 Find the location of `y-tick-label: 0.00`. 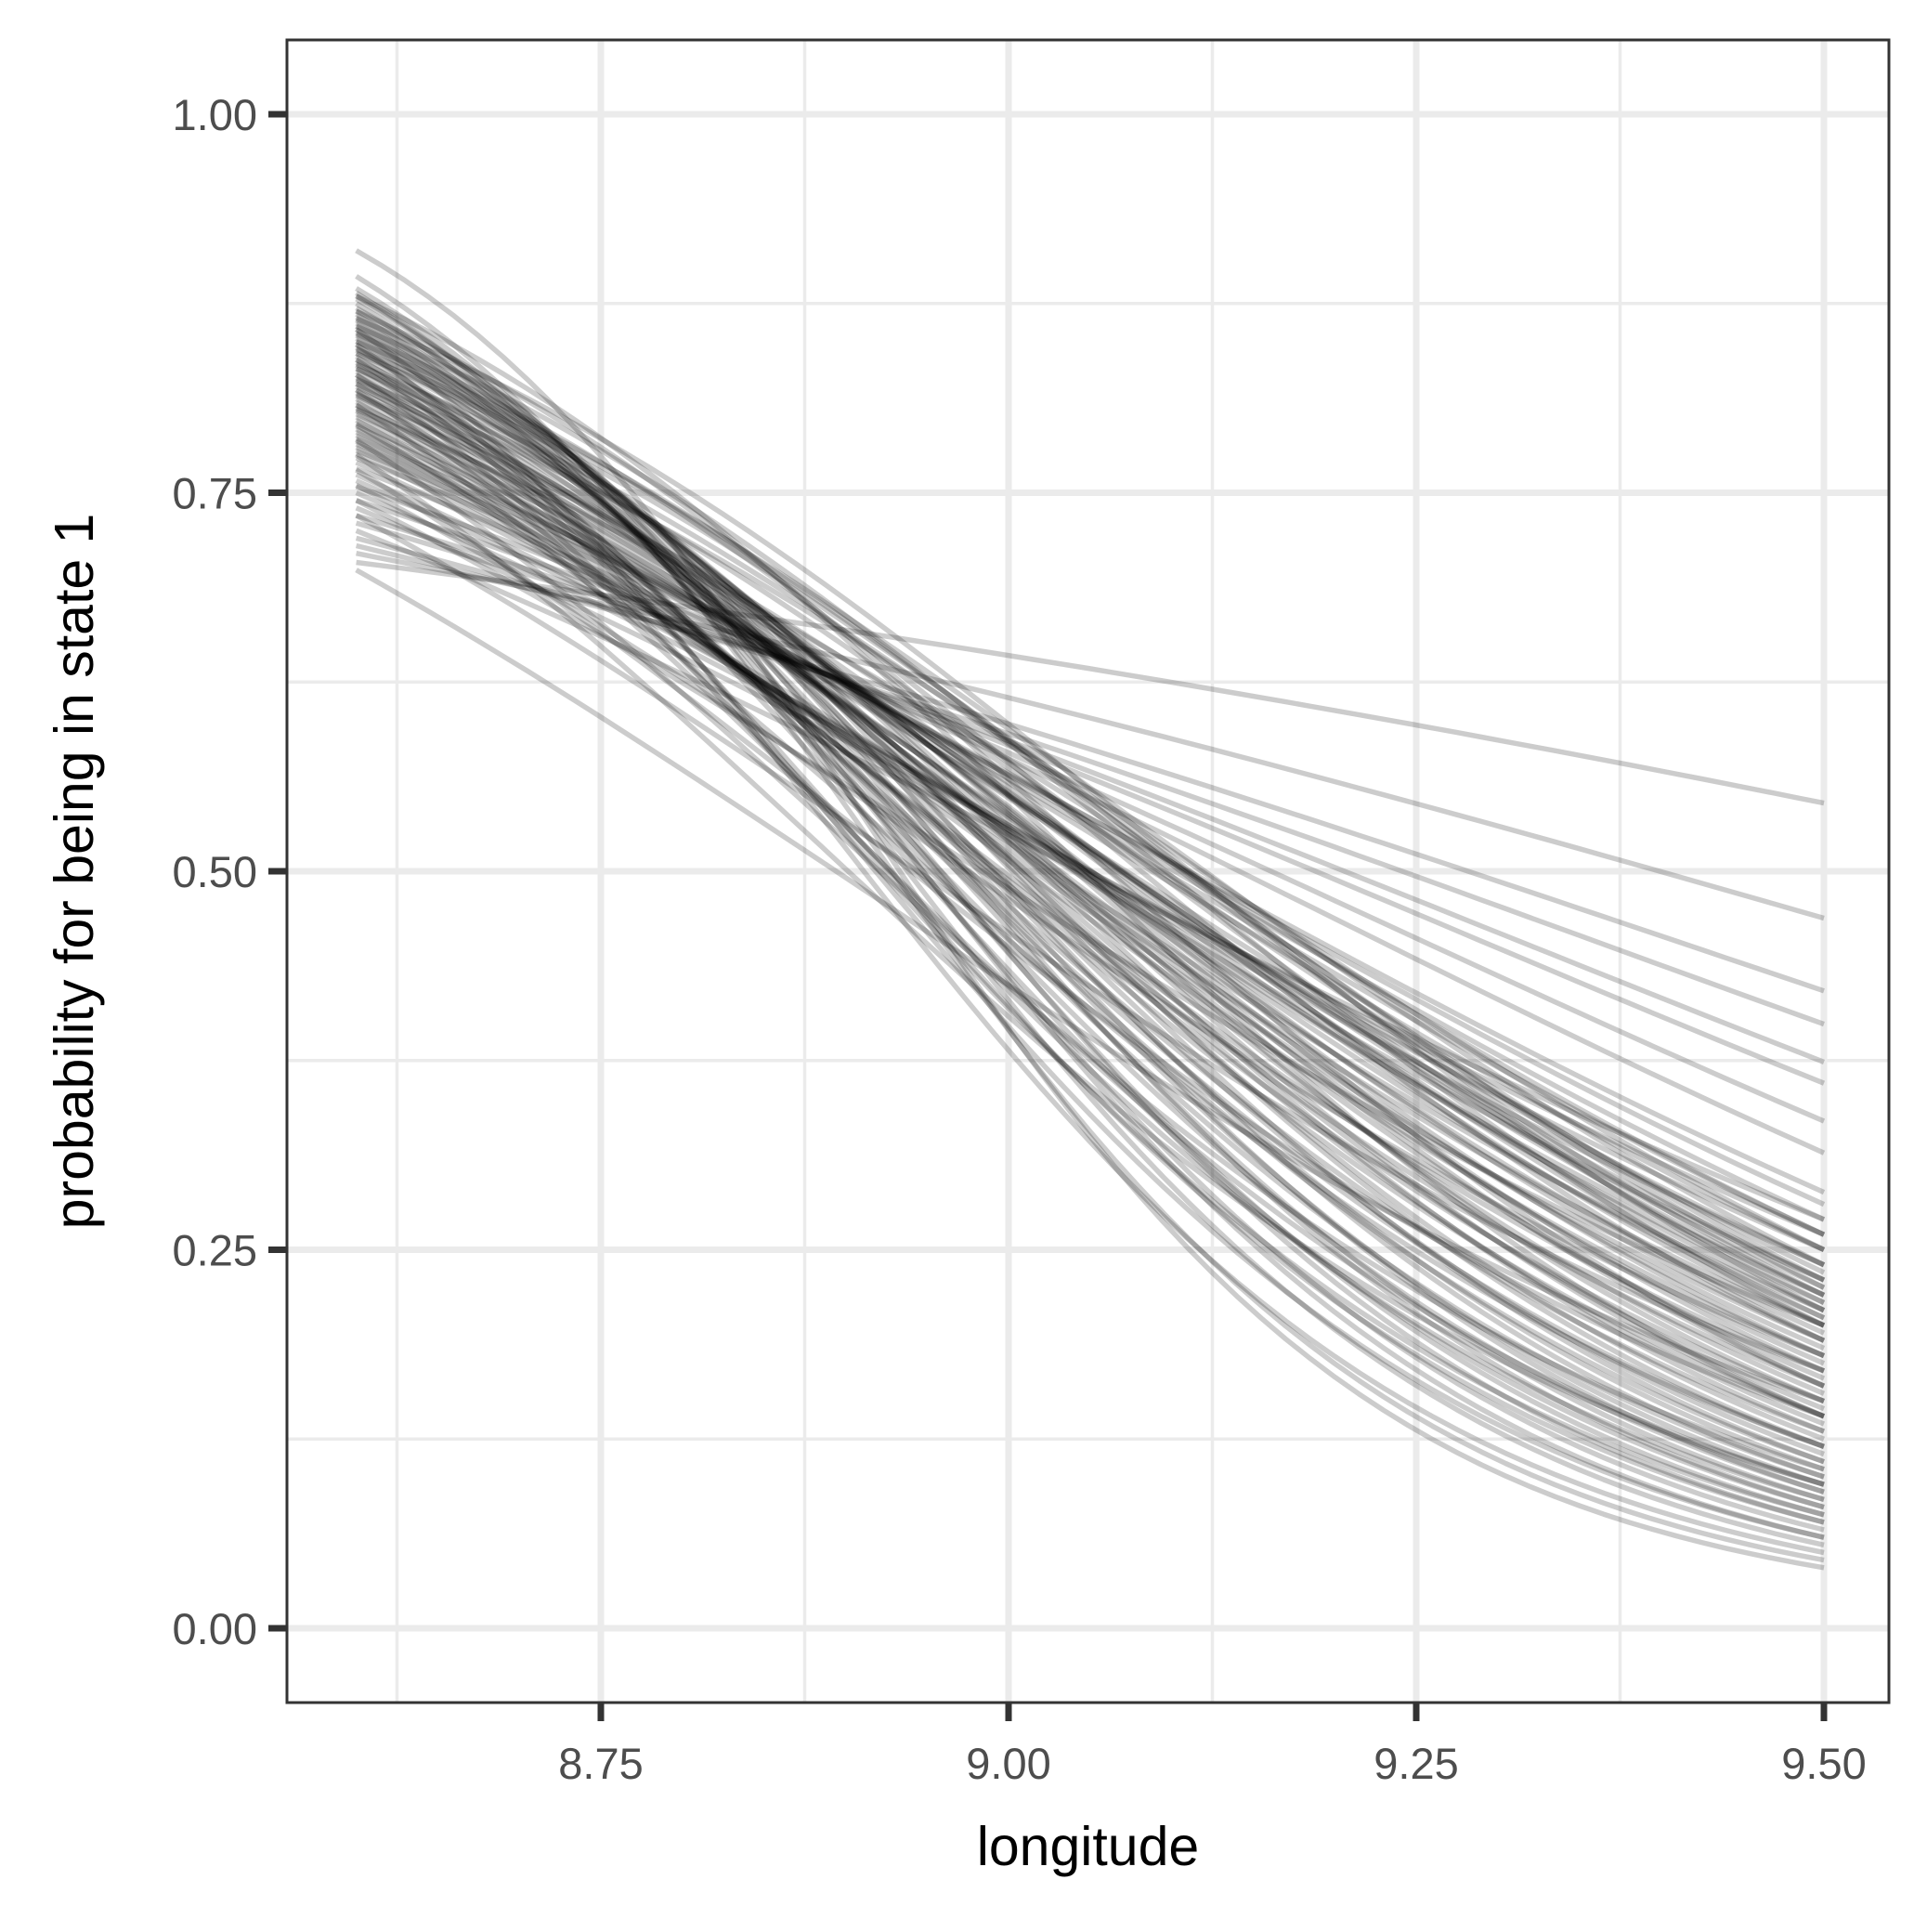

y-tick-label: 0.00 is located at coordinates (215, 1628).